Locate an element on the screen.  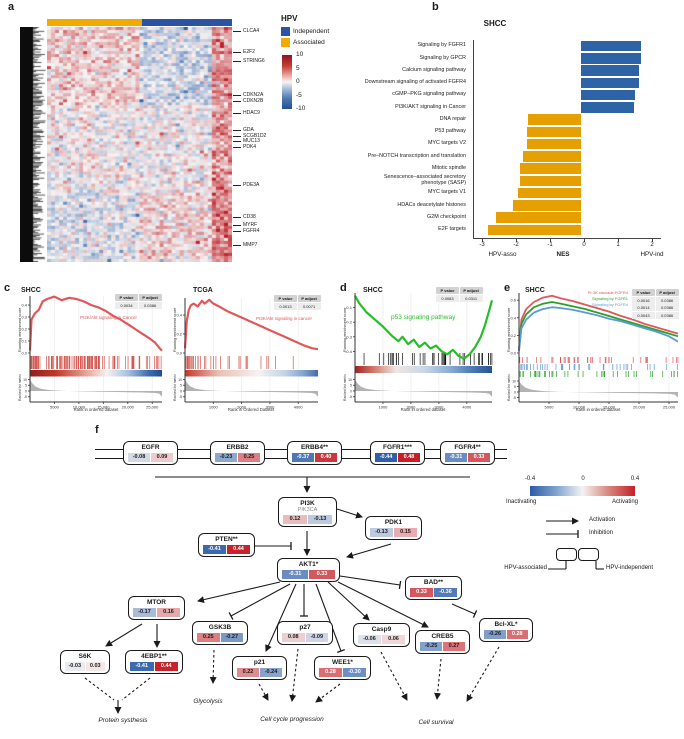
pvalue-1: 0.0016 is located at coordinates (643, 300).